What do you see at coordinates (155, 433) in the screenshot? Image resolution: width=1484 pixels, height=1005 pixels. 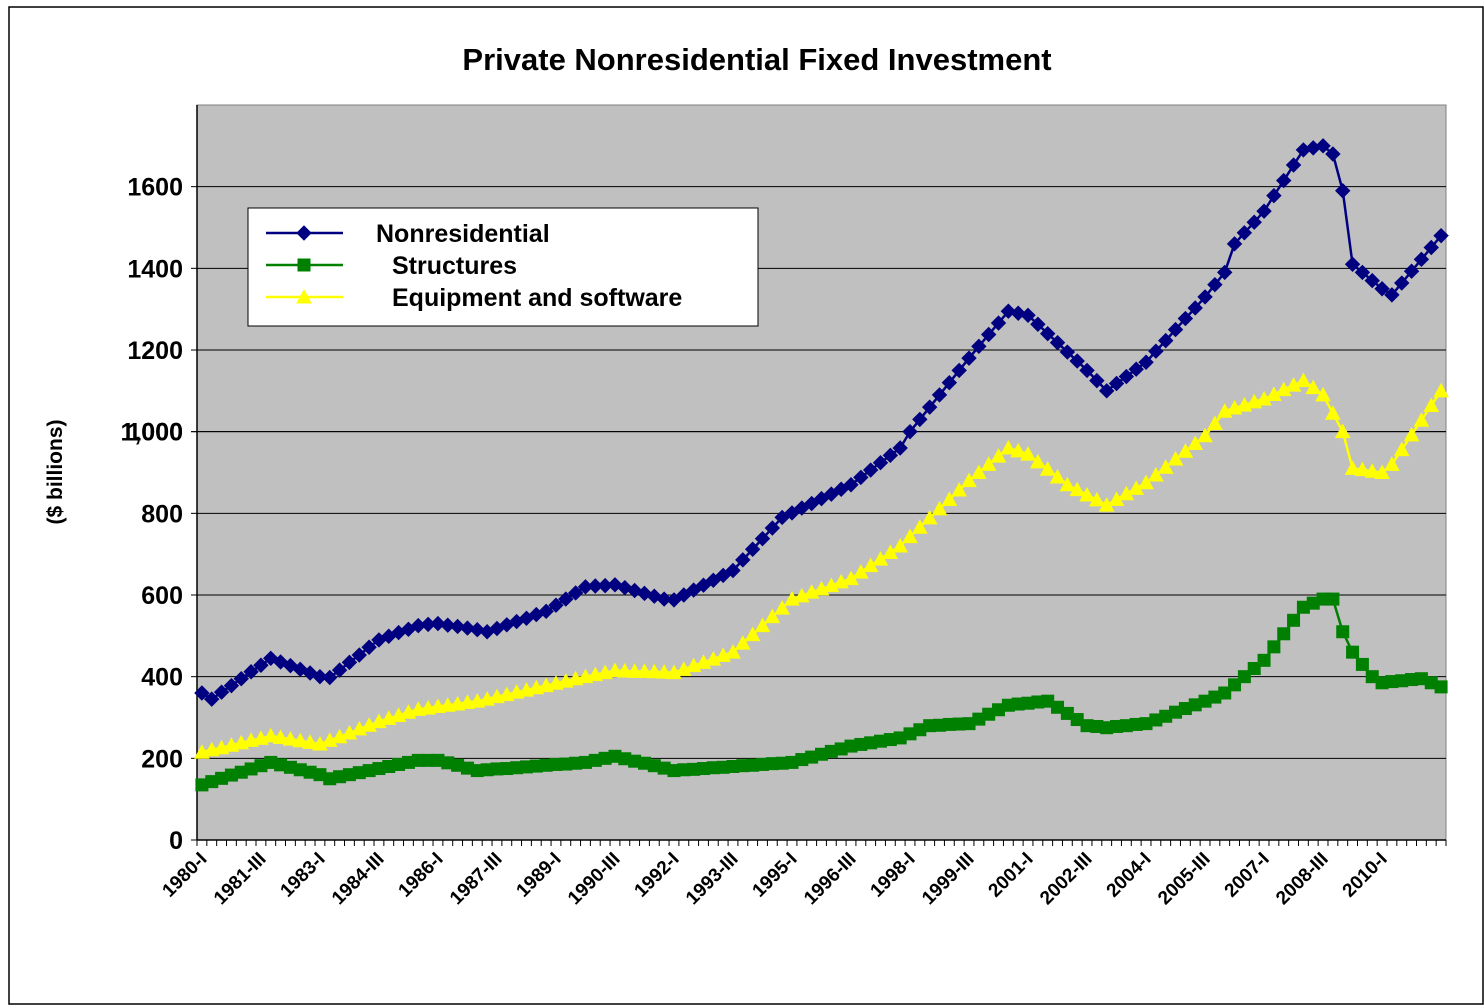 I see `y-tick-label: 1000` at bounding box center [155, 433].